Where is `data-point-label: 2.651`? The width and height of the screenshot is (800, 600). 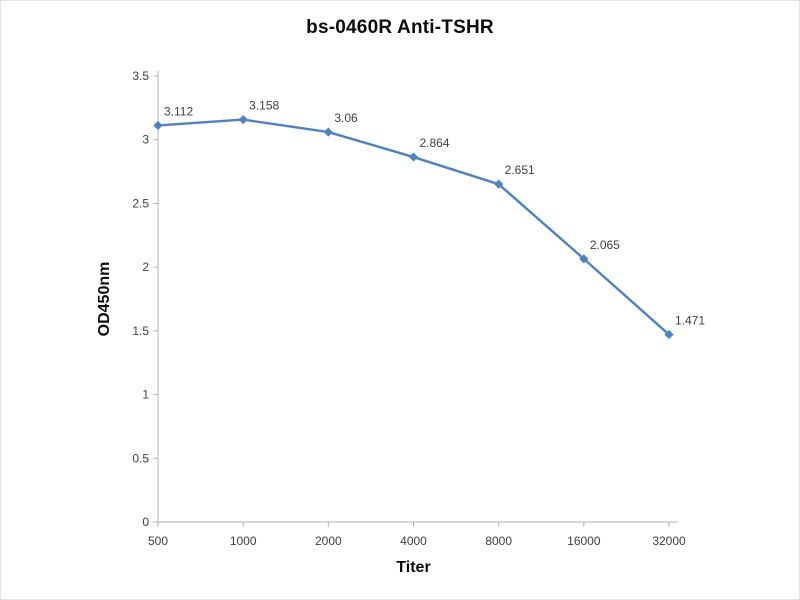 data-point-label: 2.651 is located at coordinates (520, 170).